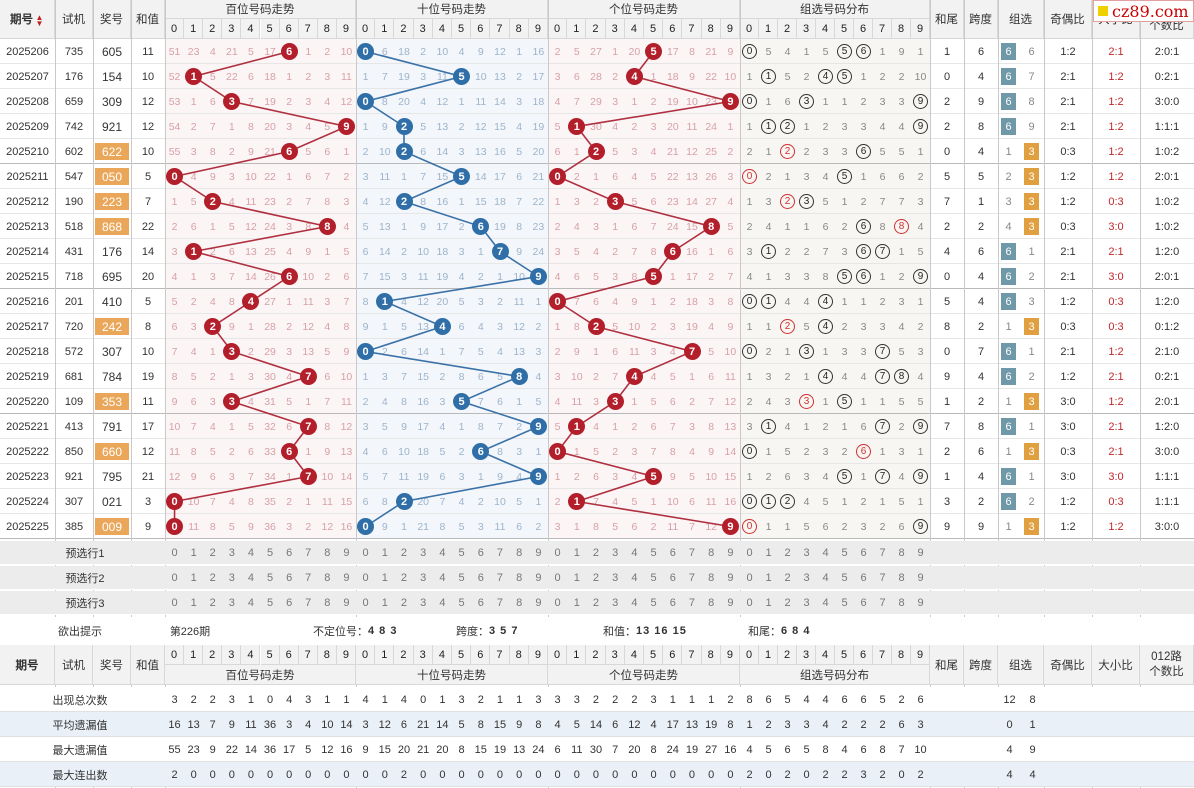 Image resolution: width=1194 pixels, height=788 pixels. I want to click on trial-cell: 518, so click(74, 226).